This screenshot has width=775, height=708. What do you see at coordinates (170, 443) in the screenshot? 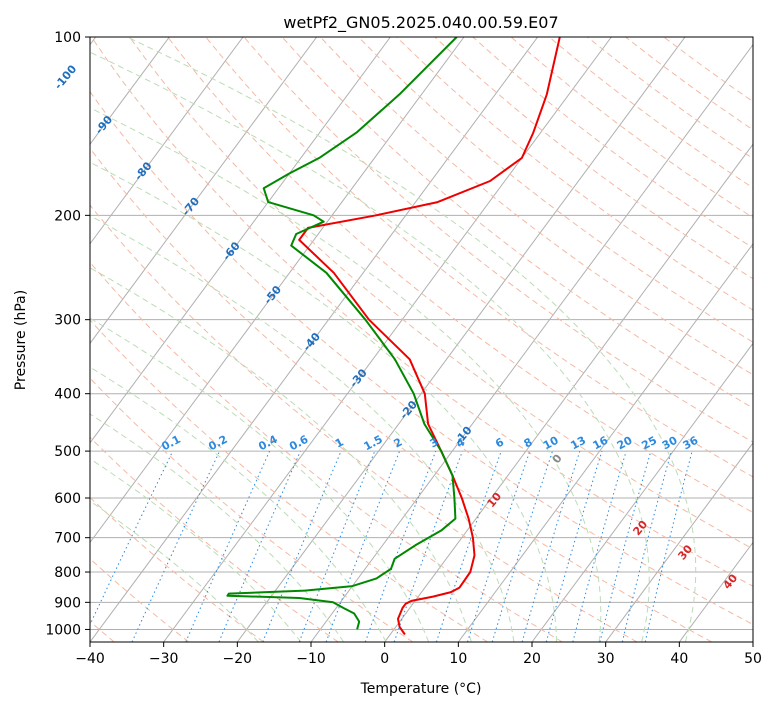
I see `mixing-ratio-label: 0.1` at bounding box center [170, 443].